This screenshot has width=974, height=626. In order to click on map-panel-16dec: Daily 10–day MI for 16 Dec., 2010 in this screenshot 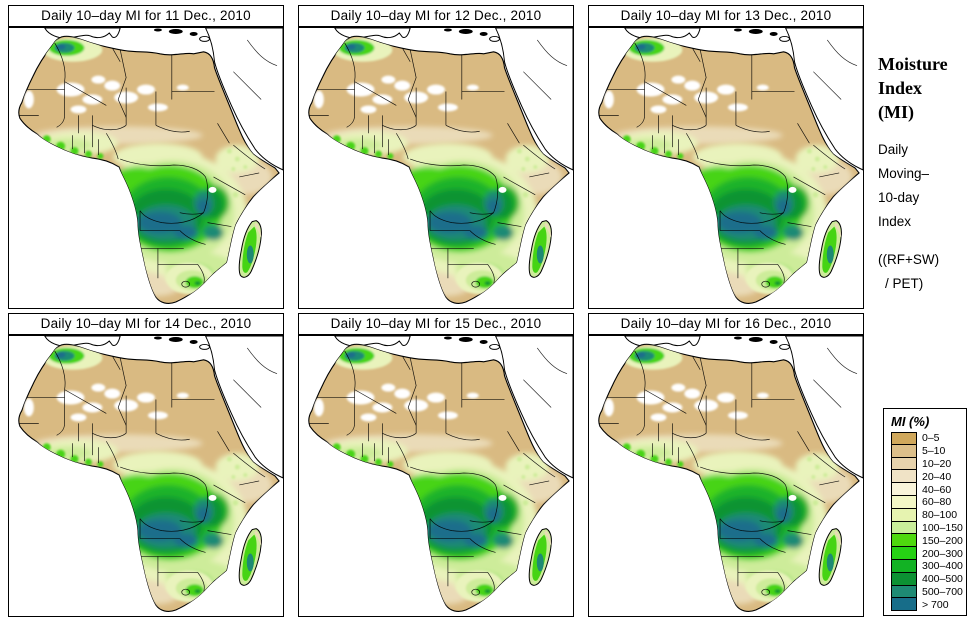, I will do `click(726, 465)`.